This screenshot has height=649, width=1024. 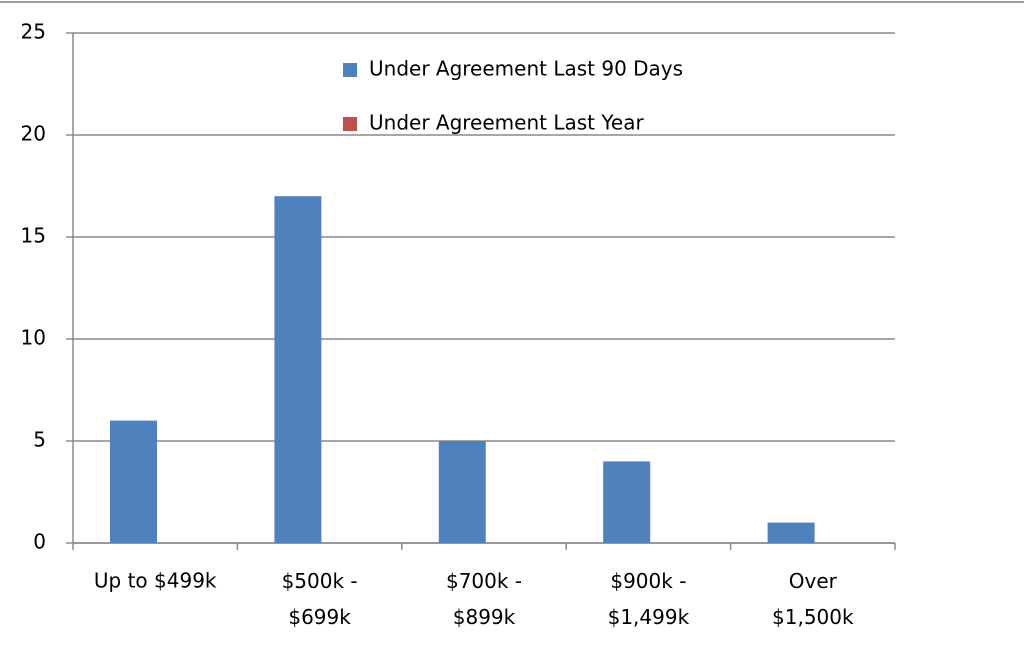 I want to click on y-tick-label: 10, so click(x=33, y=338).